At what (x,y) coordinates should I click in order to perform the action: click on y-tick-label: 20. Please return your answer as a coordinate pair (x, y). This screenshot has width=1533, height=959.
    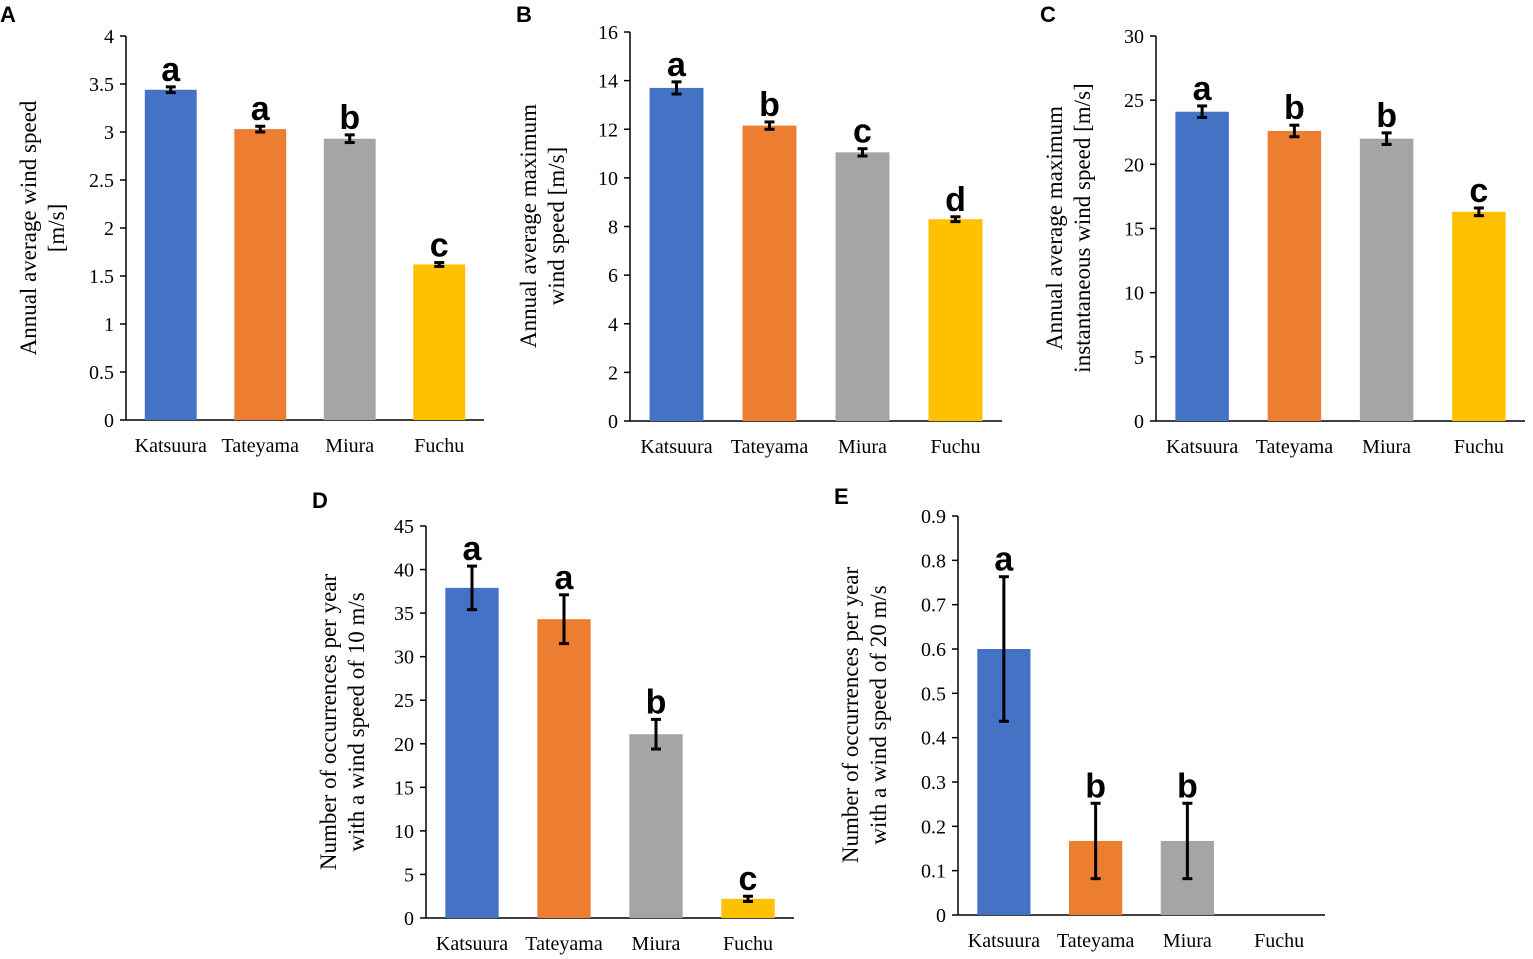
    Looking at the image, I should click on (404, 745).